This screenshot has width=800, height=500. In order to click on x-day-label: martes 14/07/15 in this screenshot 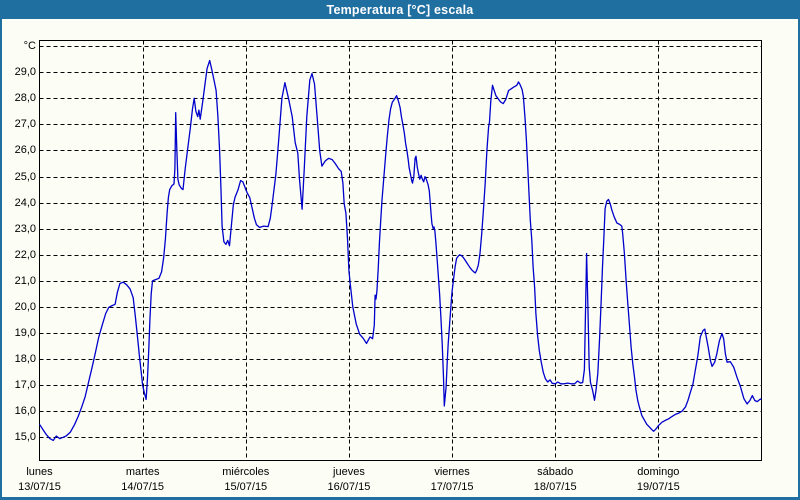, I will do `click(143, 480)`.